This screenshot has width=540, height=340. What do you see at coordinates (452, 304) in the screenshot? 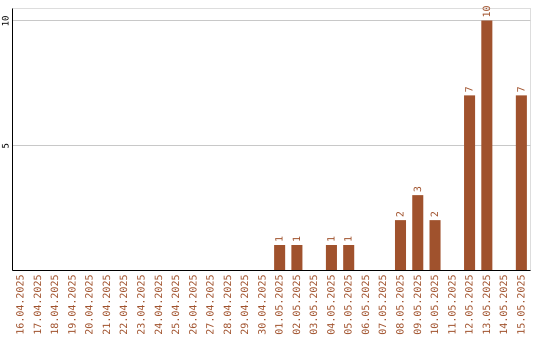
I see `x-tick-label: 11.05.2025` at bounding box center [452, 304].